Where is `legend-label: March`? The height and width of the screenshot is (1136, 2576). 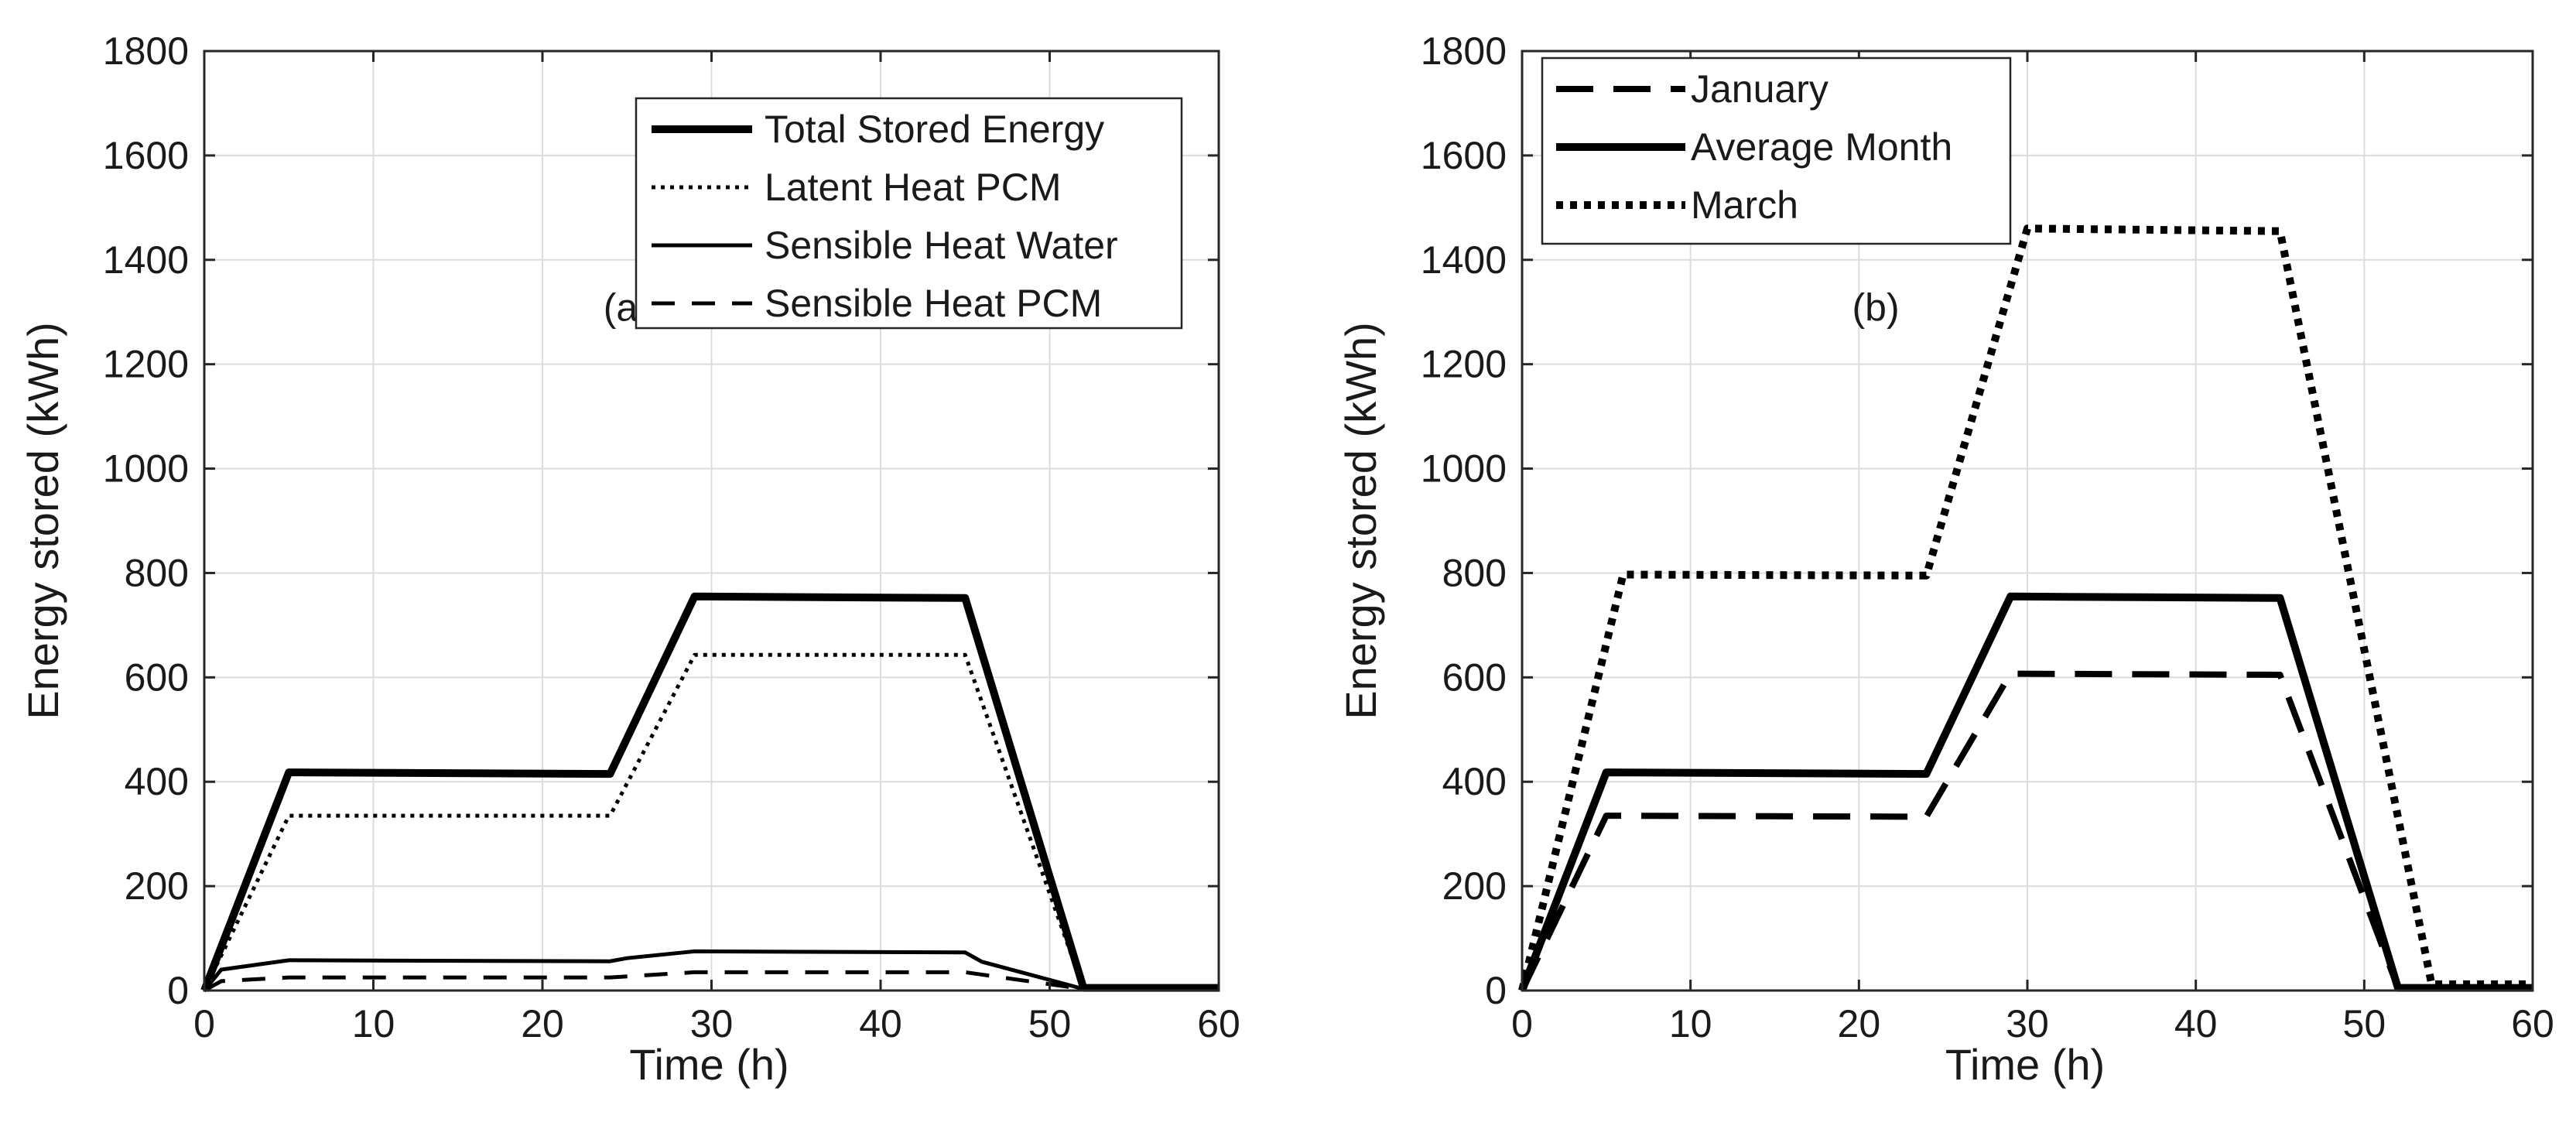
legend-label: March is located at coordinates (1744, 205).